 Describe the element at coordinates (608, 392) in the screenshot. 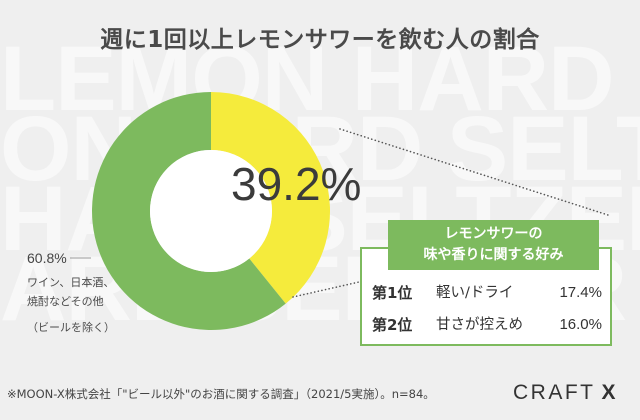

I see `logo-mark: X` at that location.